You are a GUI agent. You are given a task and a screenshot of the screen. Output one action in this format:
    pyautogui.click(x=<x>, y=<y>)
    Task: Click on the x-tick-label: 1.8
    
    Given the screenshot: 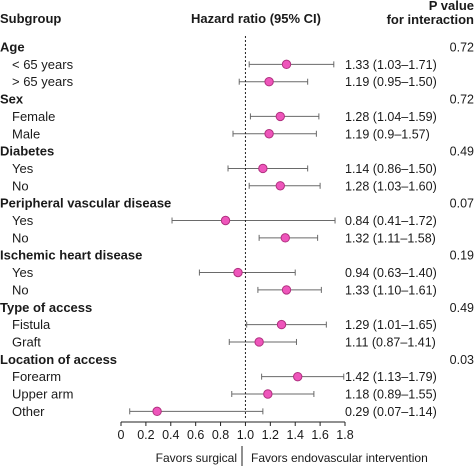 What is the action you would take?
    pyautogui.click(x=344, y=435)
    